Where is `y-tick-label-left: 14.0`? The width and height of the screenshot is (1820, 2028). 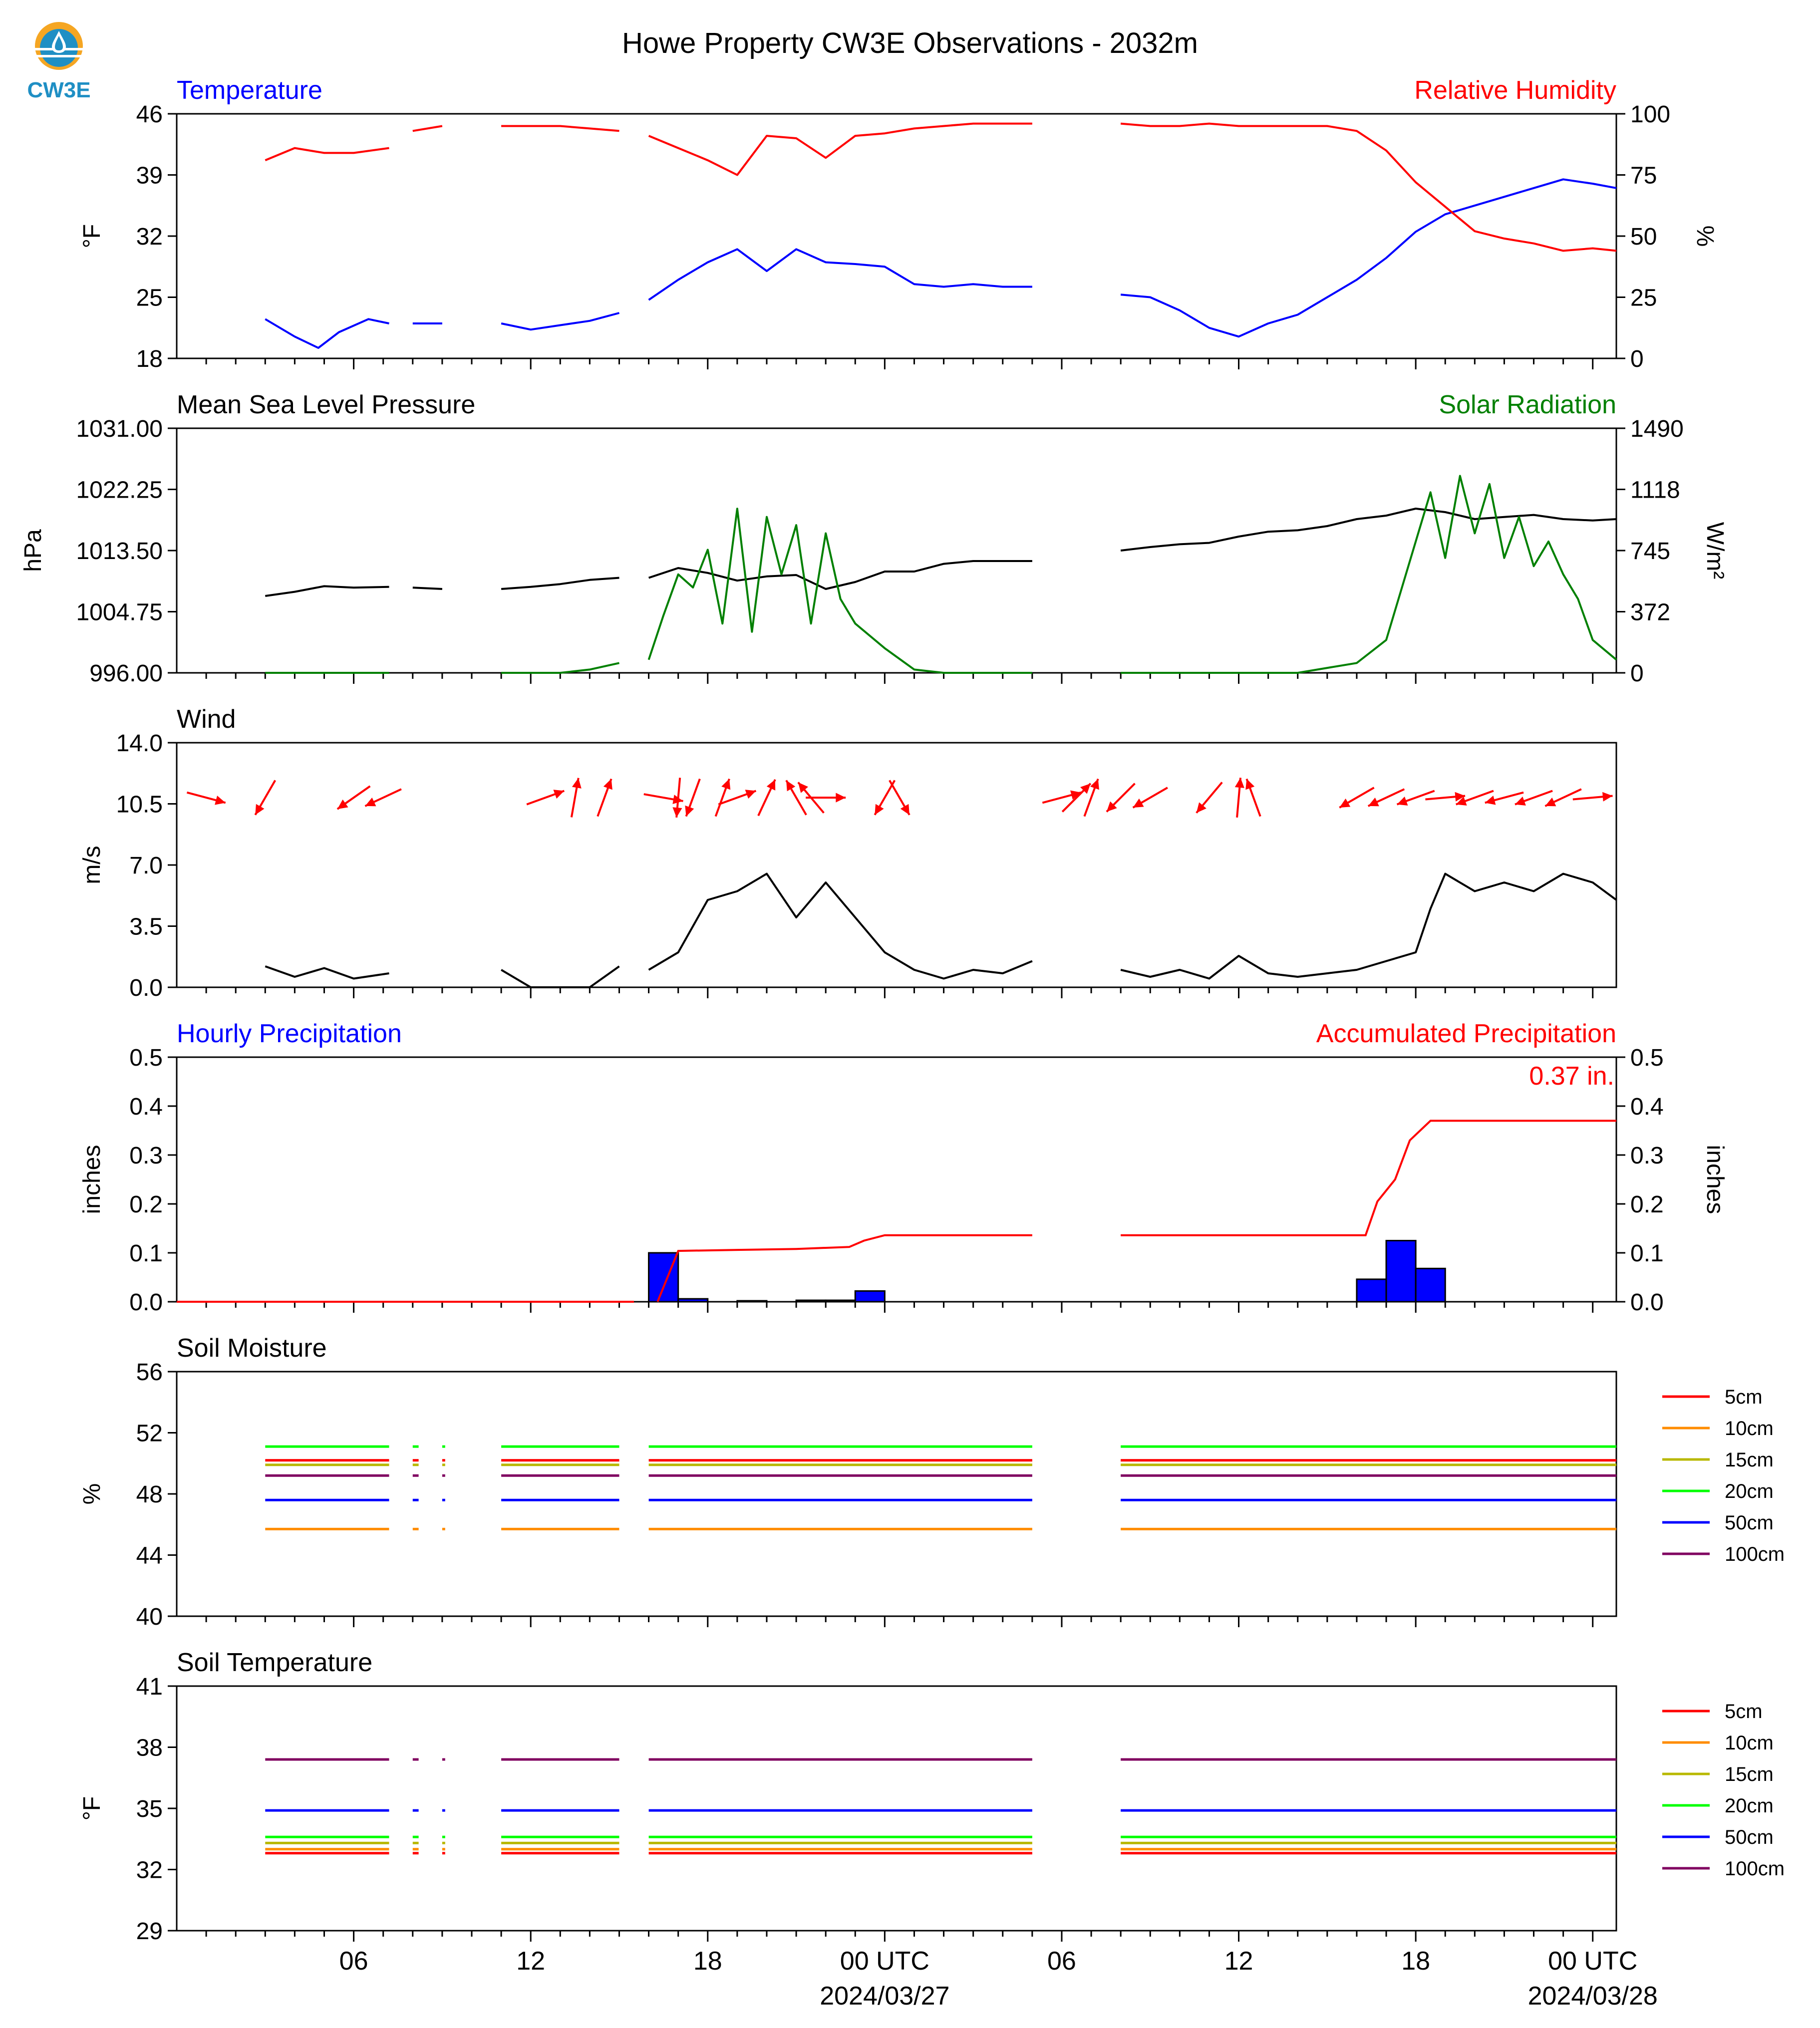 y-tick-label-left: 14.0 is located at coordinates (139, 743).